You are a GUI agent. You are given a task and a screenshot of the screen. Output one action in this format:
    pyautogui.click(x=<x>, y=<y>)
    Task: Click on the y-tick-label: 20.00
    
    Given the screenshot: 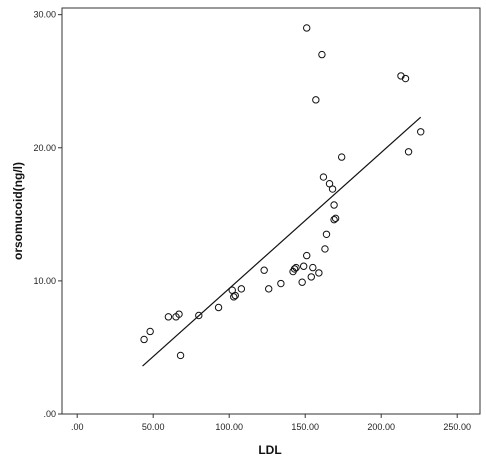 What is the action you would take?
    pyautogui.click(x=44, y=148)
    